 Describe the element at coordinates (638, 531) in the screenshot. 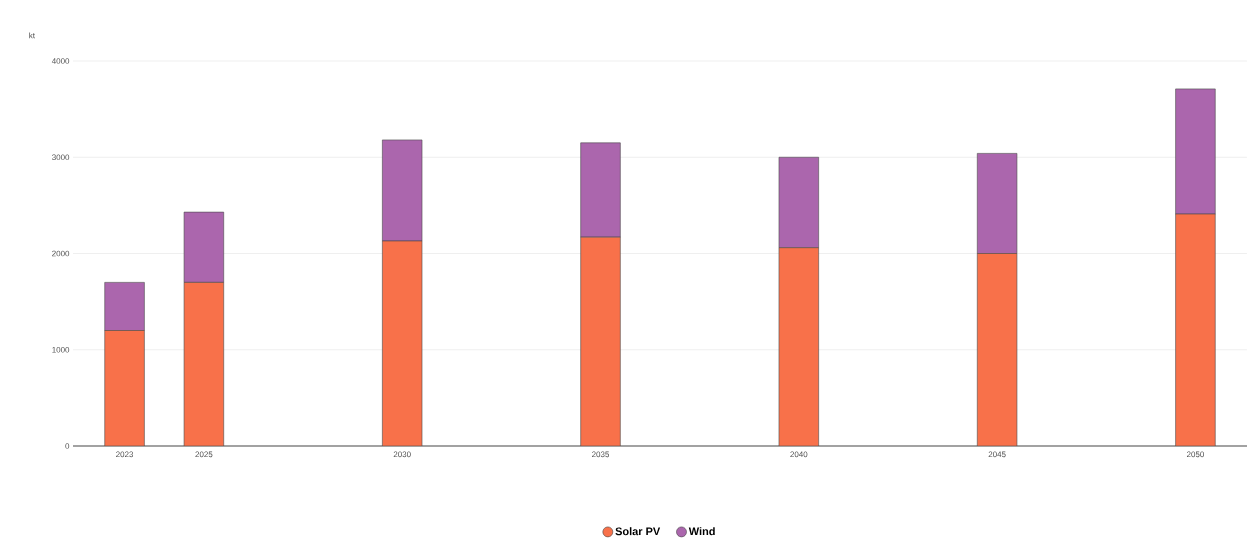

I see `legend-label: Solar PV` at that location.